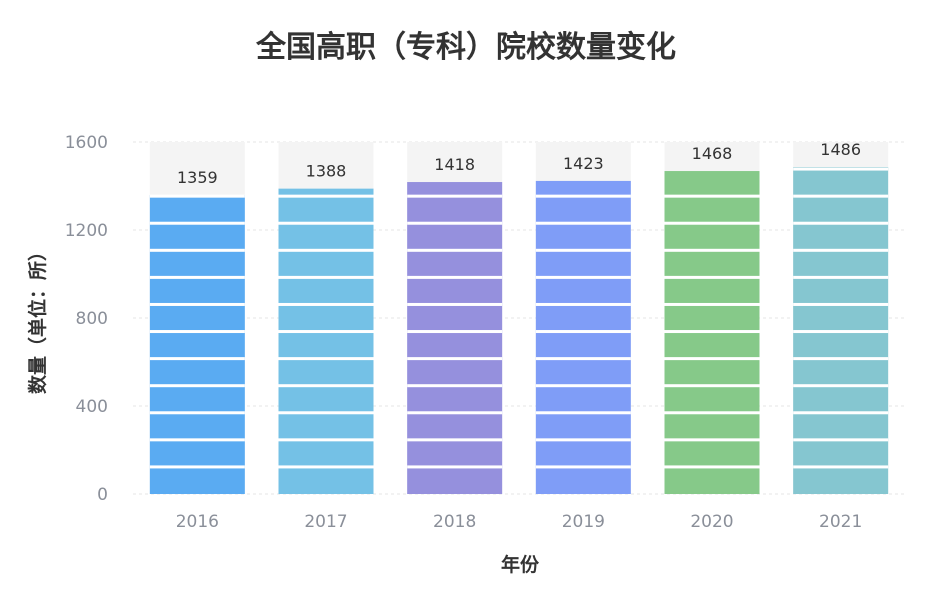 The width and height of the screenshot is (932, 594). What do you see at coordinates (519, 522) in the screenshot?
I see `x-axis-ticks: 2016 2017 2018 2019 2020 2021` at bounding box center [519, 522].